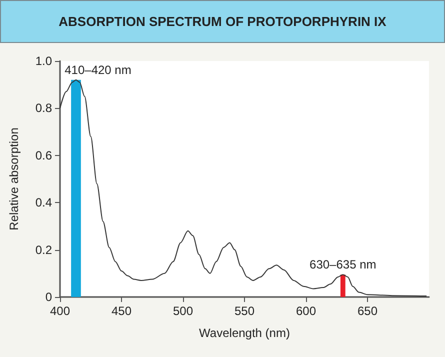 The width and height of the screenshot is (445, 357). What do you see at coordinates (222, 21) in the screenshot?
I see `chart-title: ABSORPTION SPECTRUM OF PROTOPORPHYRIN IX` at bounding box center [222, 21].